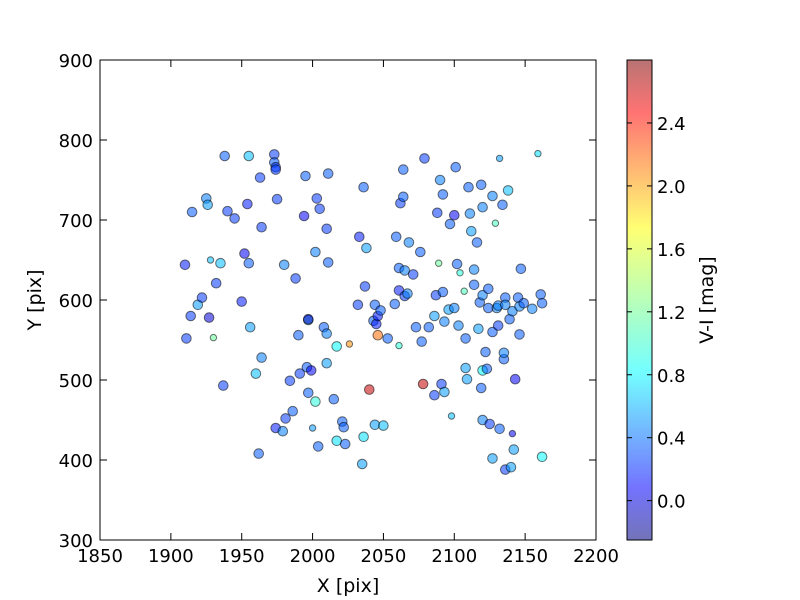 The width and height of the screenshot is (800, 600). What do you see at coordinates (671, 376) in the screenshot?
I see `colorbar-tick-label: 0.8` at bounding box center [671, 376].